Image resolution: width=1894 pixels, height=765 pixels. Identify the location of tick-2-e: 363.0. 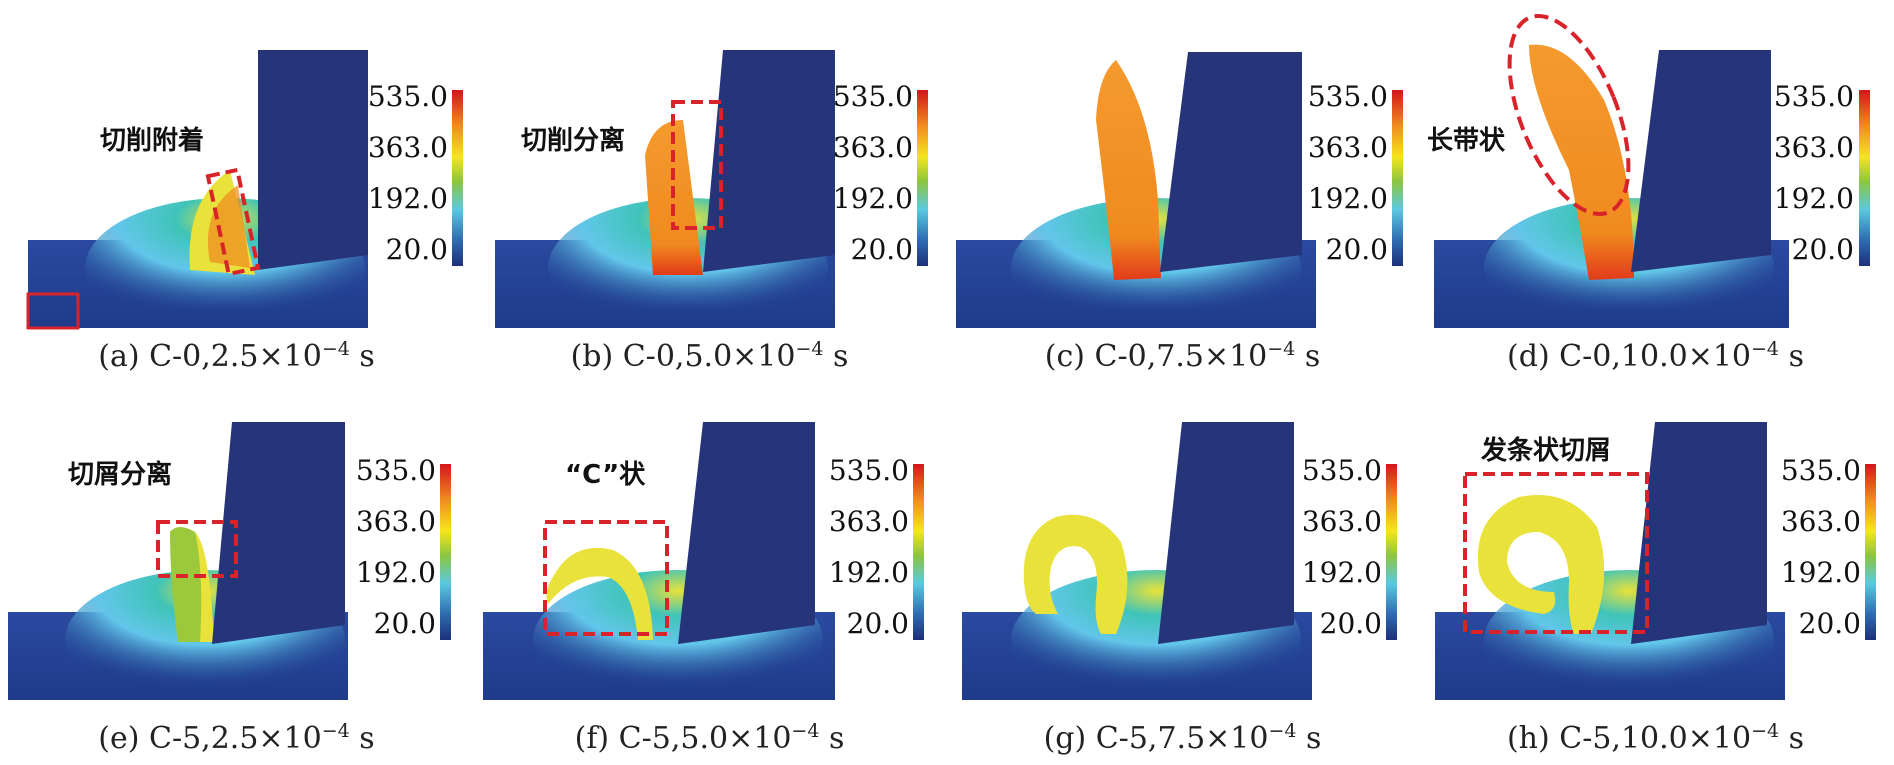
(395, 521).